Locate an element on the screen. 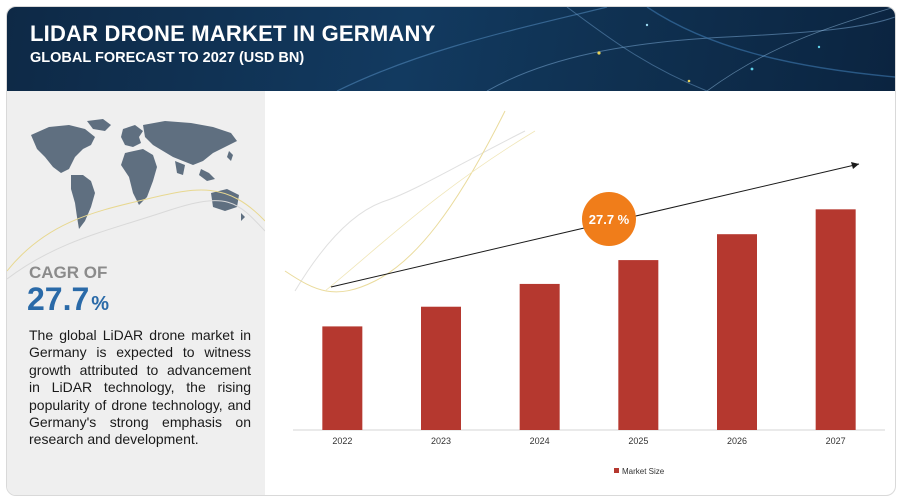 This screenshot has height=502, width=900. legend: Market Size is located at coordinates (639, 471).